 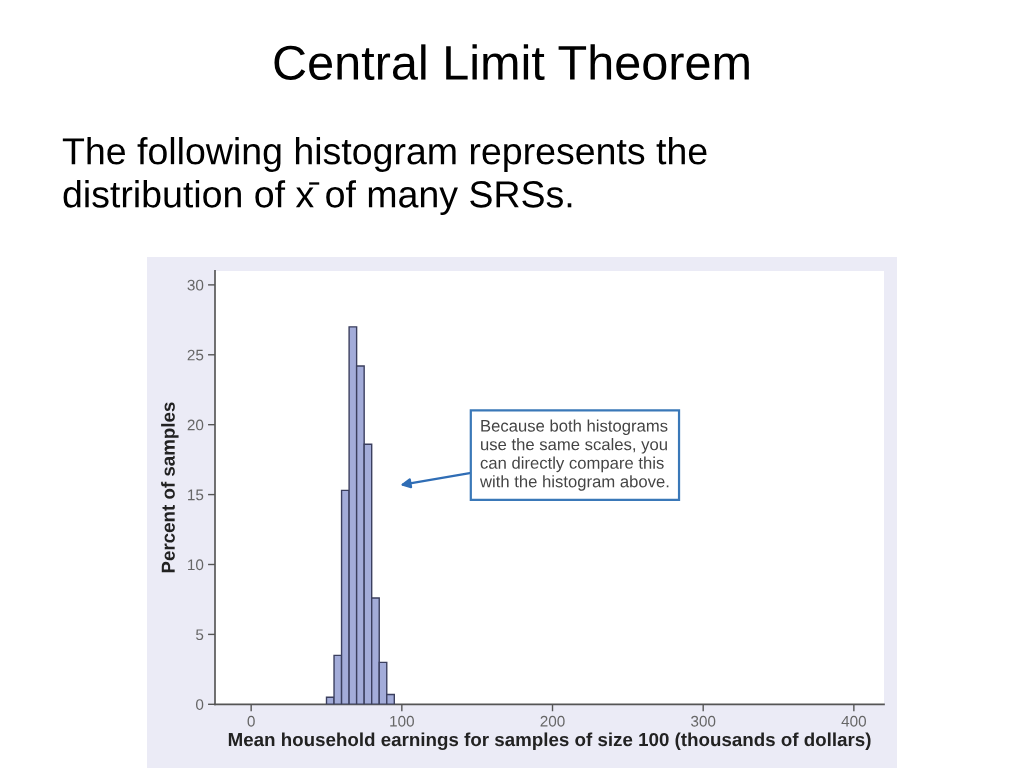 I want to click on y-tick-label: 5, so click(x=200, y=635).